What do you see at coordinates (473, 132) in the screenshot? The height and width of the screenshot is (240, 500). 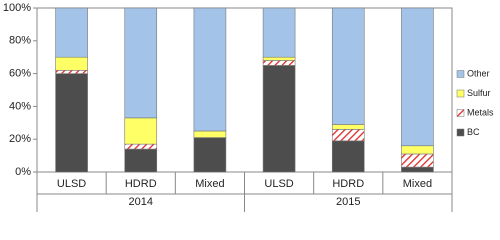 I see `legend-label: BC` at bounding box center [473, 132].